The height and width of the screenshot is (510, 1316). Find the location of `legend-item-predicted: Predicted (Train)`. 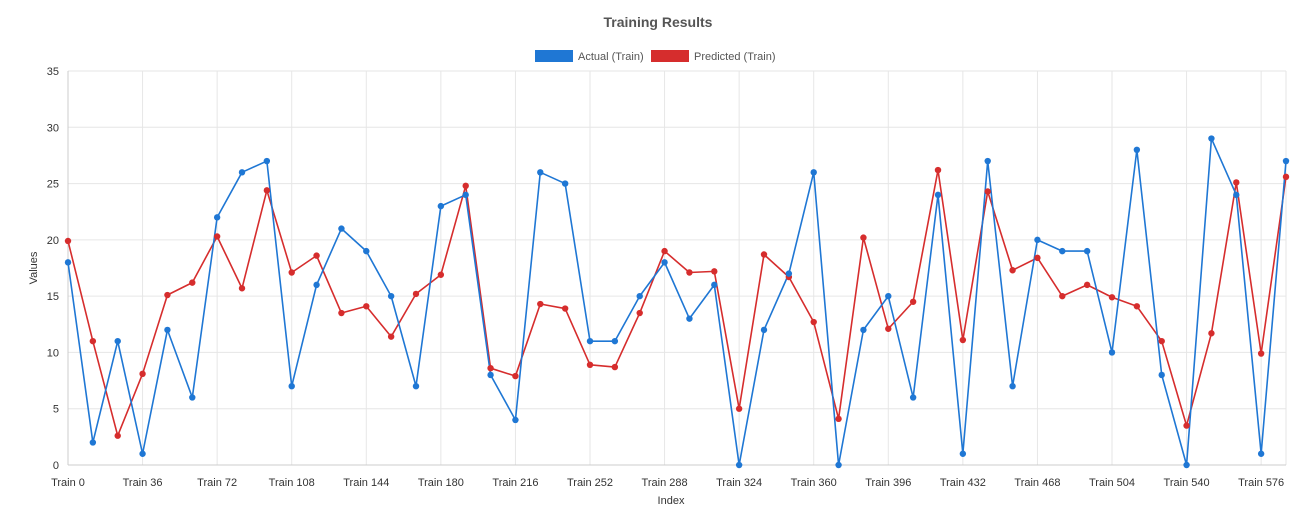

legend-item-predicted: Predicted (Train) is located at coordinates (713, 56).